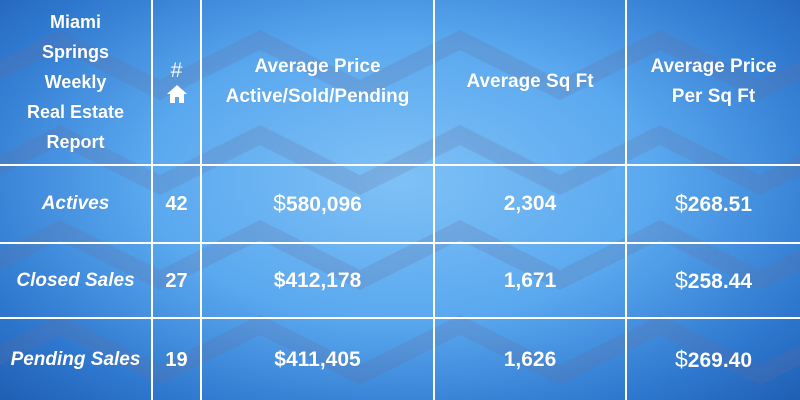  What do you see at coordinates (720, 281) in the screenshot?
I see `avg-price-sqft-amount: 258.44` at bounding box center [720, 281].